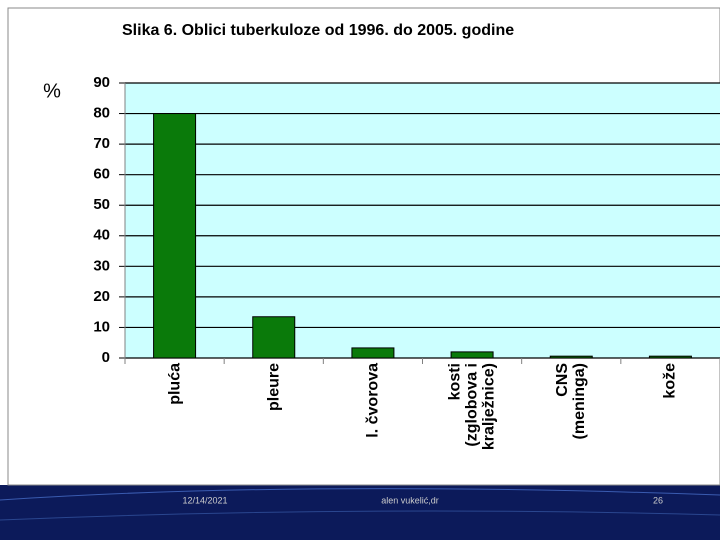 This screenshot has width=720, height=540. What do you see at coordinates (472, 407) in the screenshot?
I see `x-tick-label: kosti (zglobova i kralježnice)` at bounding box center [472, 407].